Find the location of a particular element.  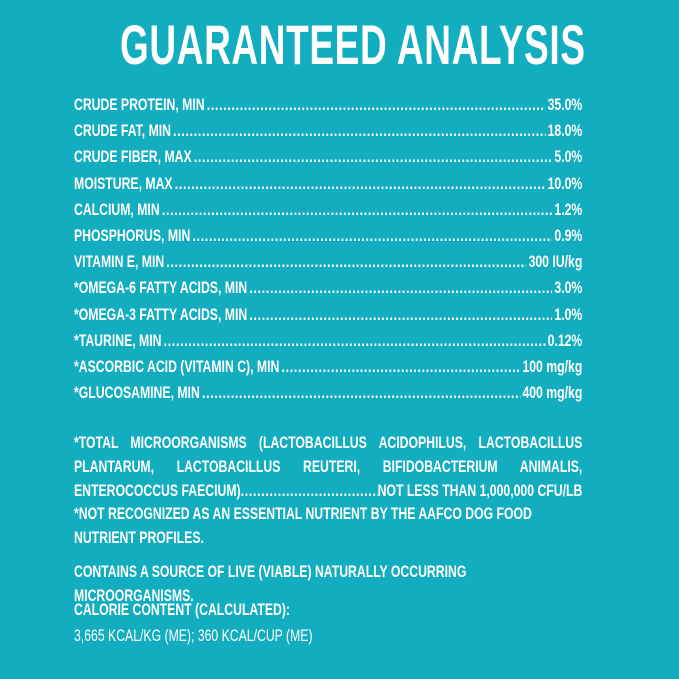

analysis-row: *OMEGA-6 FATTY ACIDS, MIN 3.0% is located at coordinates (328, 288).